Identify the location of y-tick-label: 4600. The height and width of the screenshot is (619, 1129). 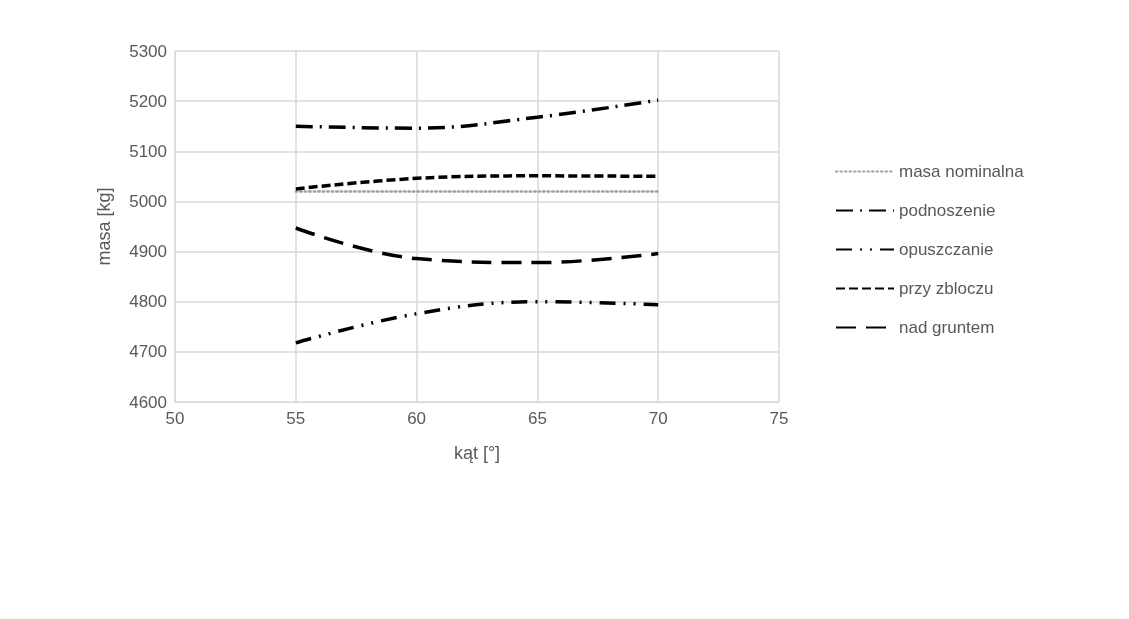
(148, 402).